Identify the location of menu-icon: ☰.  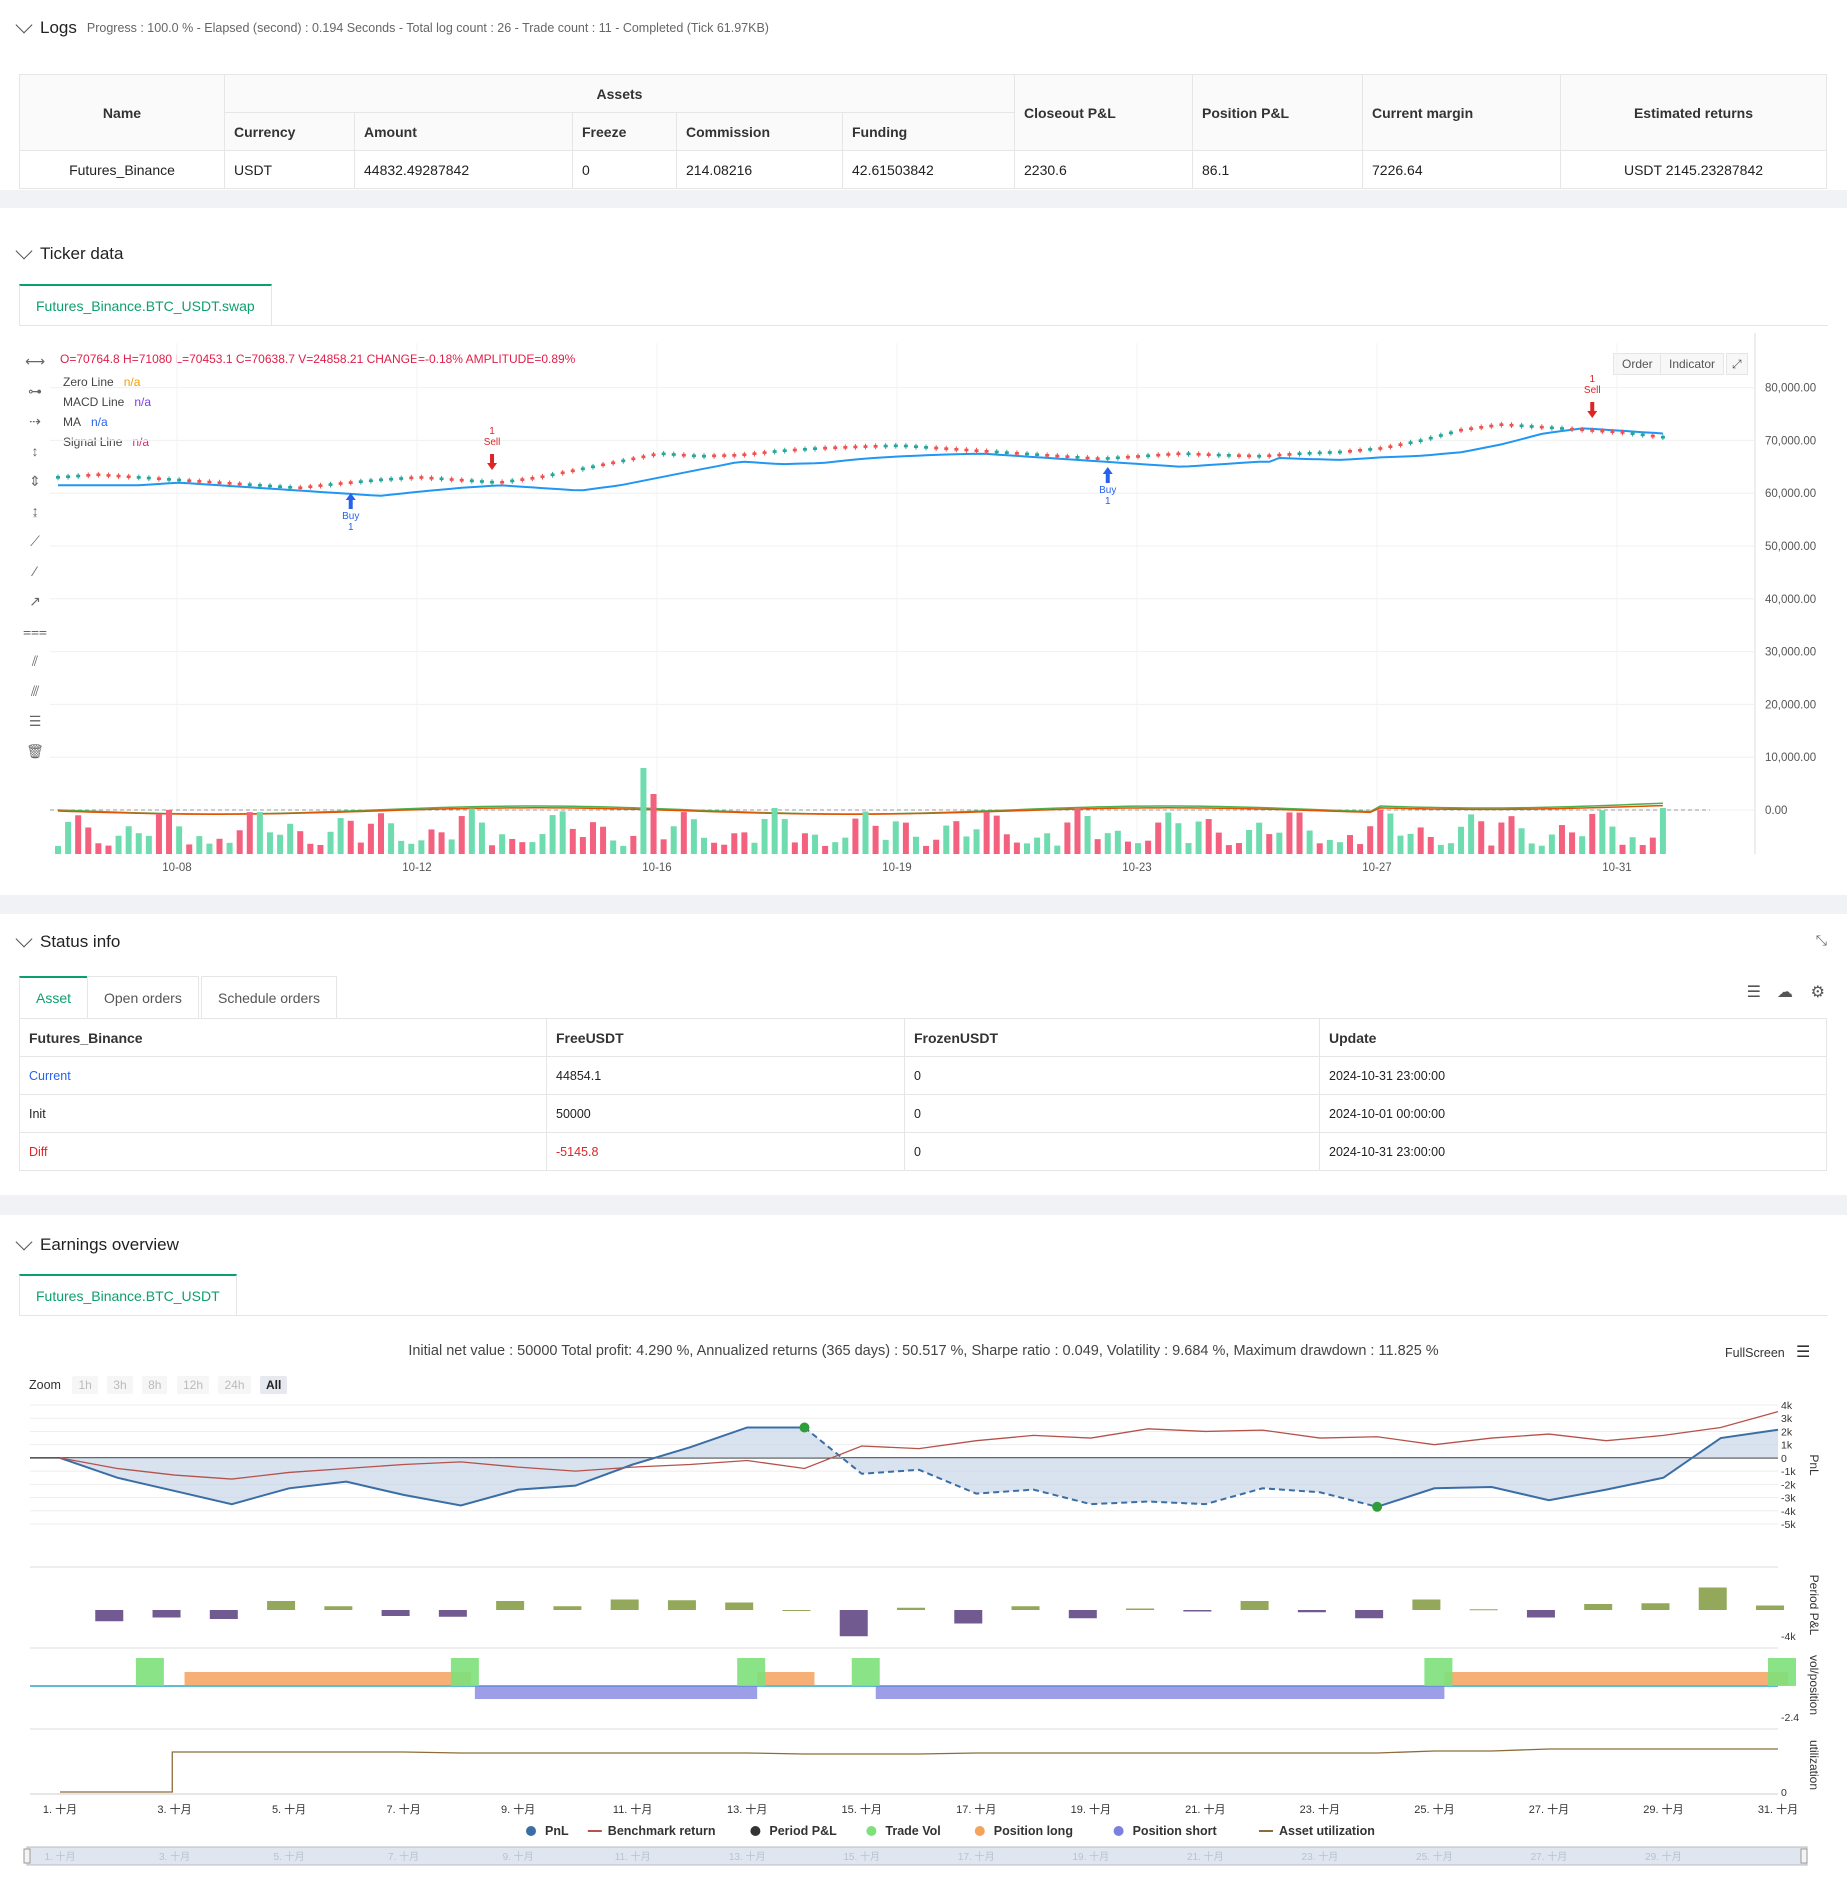
(1803, 1352).